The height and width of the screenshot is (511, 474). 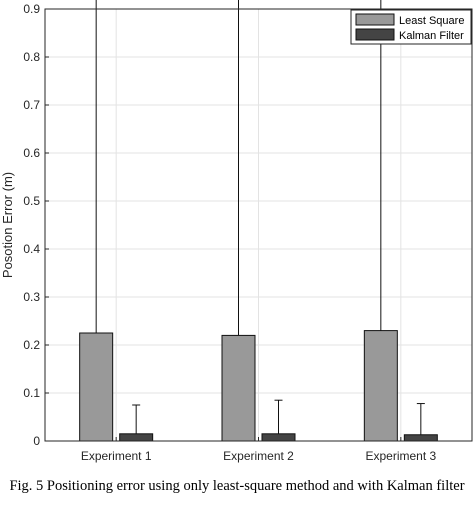 What do you see at coordinates (31, 153) in the screenshot?
I see `y-tick-label: 0.6` at bounding box center [31, 153].